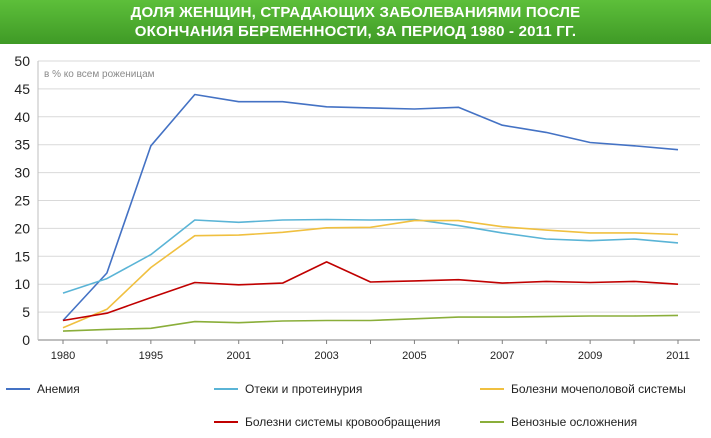 The image size is (711, 438). Describe the element at coordinates (22, 228) in the screenshot. I see `y-tick-label: 20` at that location.